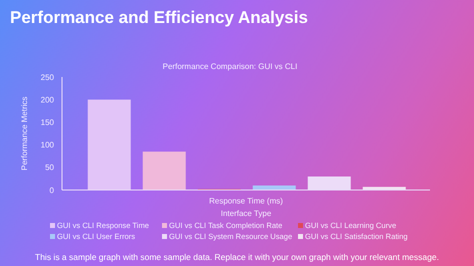 This screenshot has width=474, height=266. Describe the element at coordinates (246, 213) in the screenshot. I see `x-axis-title: Interface Type` at that location.